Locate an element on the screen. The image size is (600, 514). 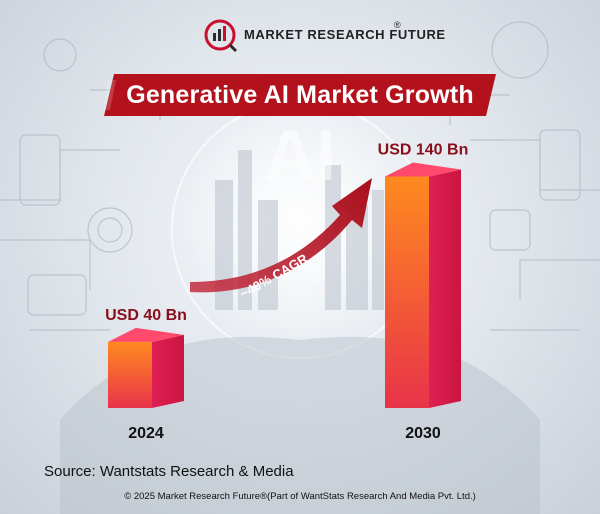
bar-top-2024 is located at coordinates (146, 334).